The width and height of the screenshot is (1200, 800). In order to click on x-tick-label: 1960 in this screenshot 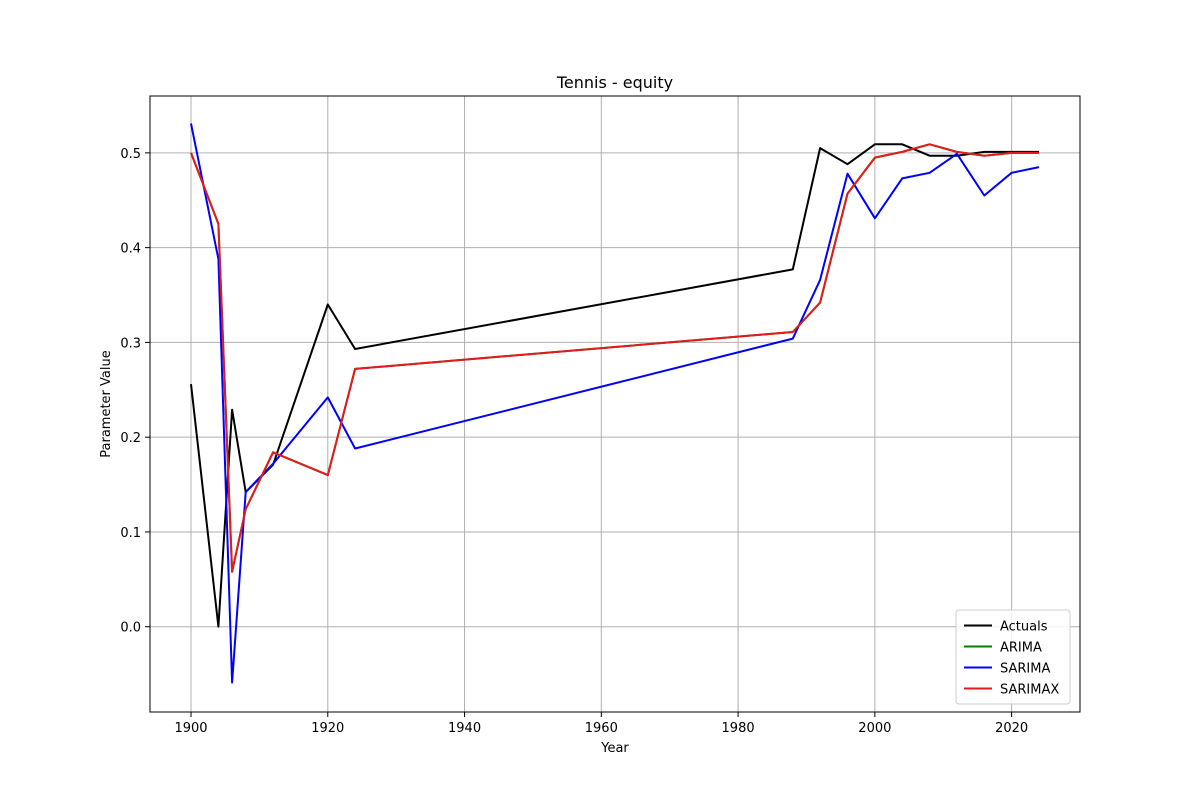, I will do `click(601, 728)`.